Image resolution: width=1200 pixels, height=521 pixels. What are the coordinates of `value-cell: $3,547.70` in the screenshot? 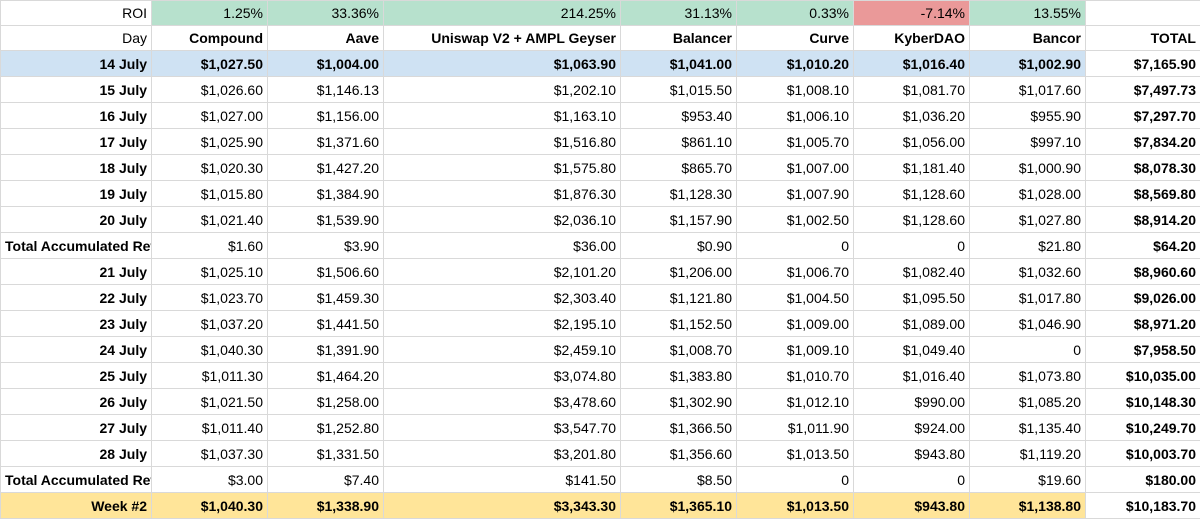 It's located at (502, 427).